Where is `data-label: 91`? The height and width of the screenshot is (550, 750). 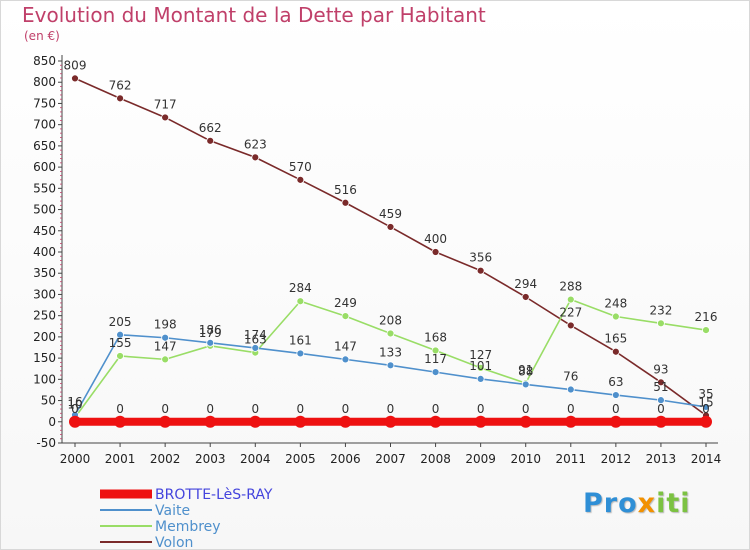
data-label: 91 is located at coordinates (525, 370).